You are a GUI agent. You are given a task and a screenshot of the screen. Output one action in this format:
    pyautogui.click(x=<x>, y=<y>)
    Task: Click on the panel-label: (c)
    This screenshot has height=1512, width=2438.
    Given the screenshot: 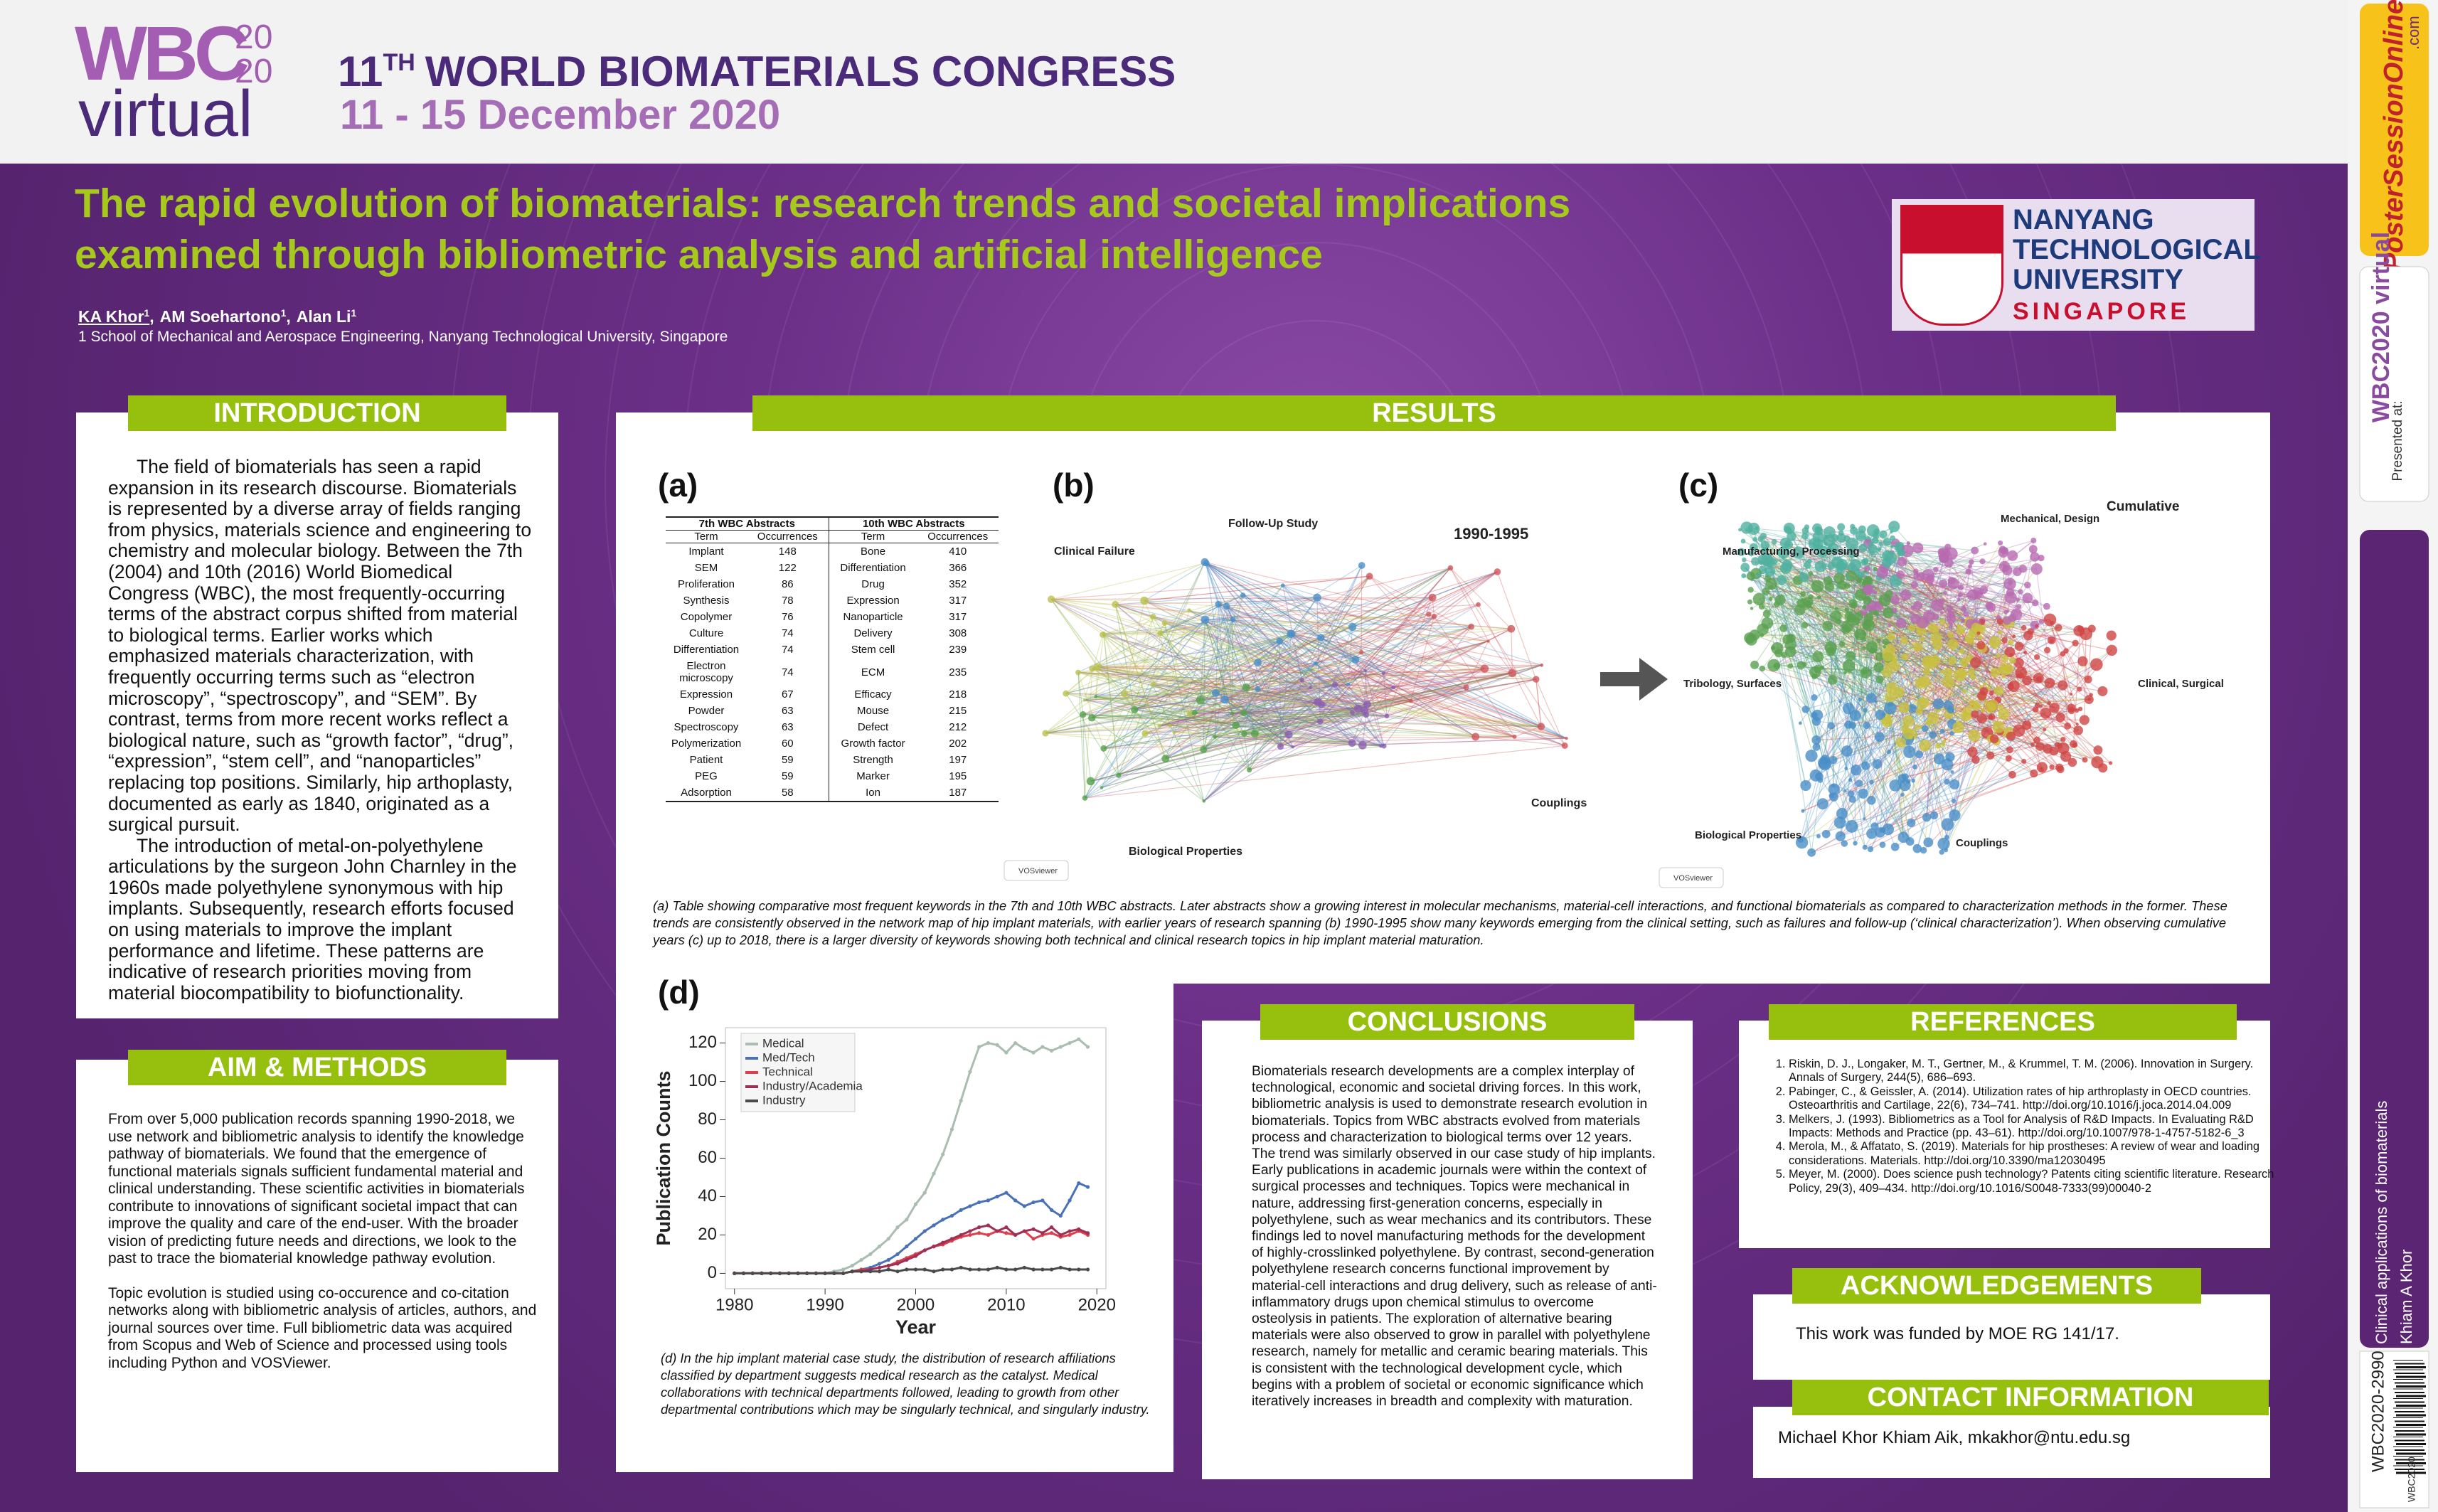 What is the action you would take?
    pyautogui.click(x=1698, y=486)
    